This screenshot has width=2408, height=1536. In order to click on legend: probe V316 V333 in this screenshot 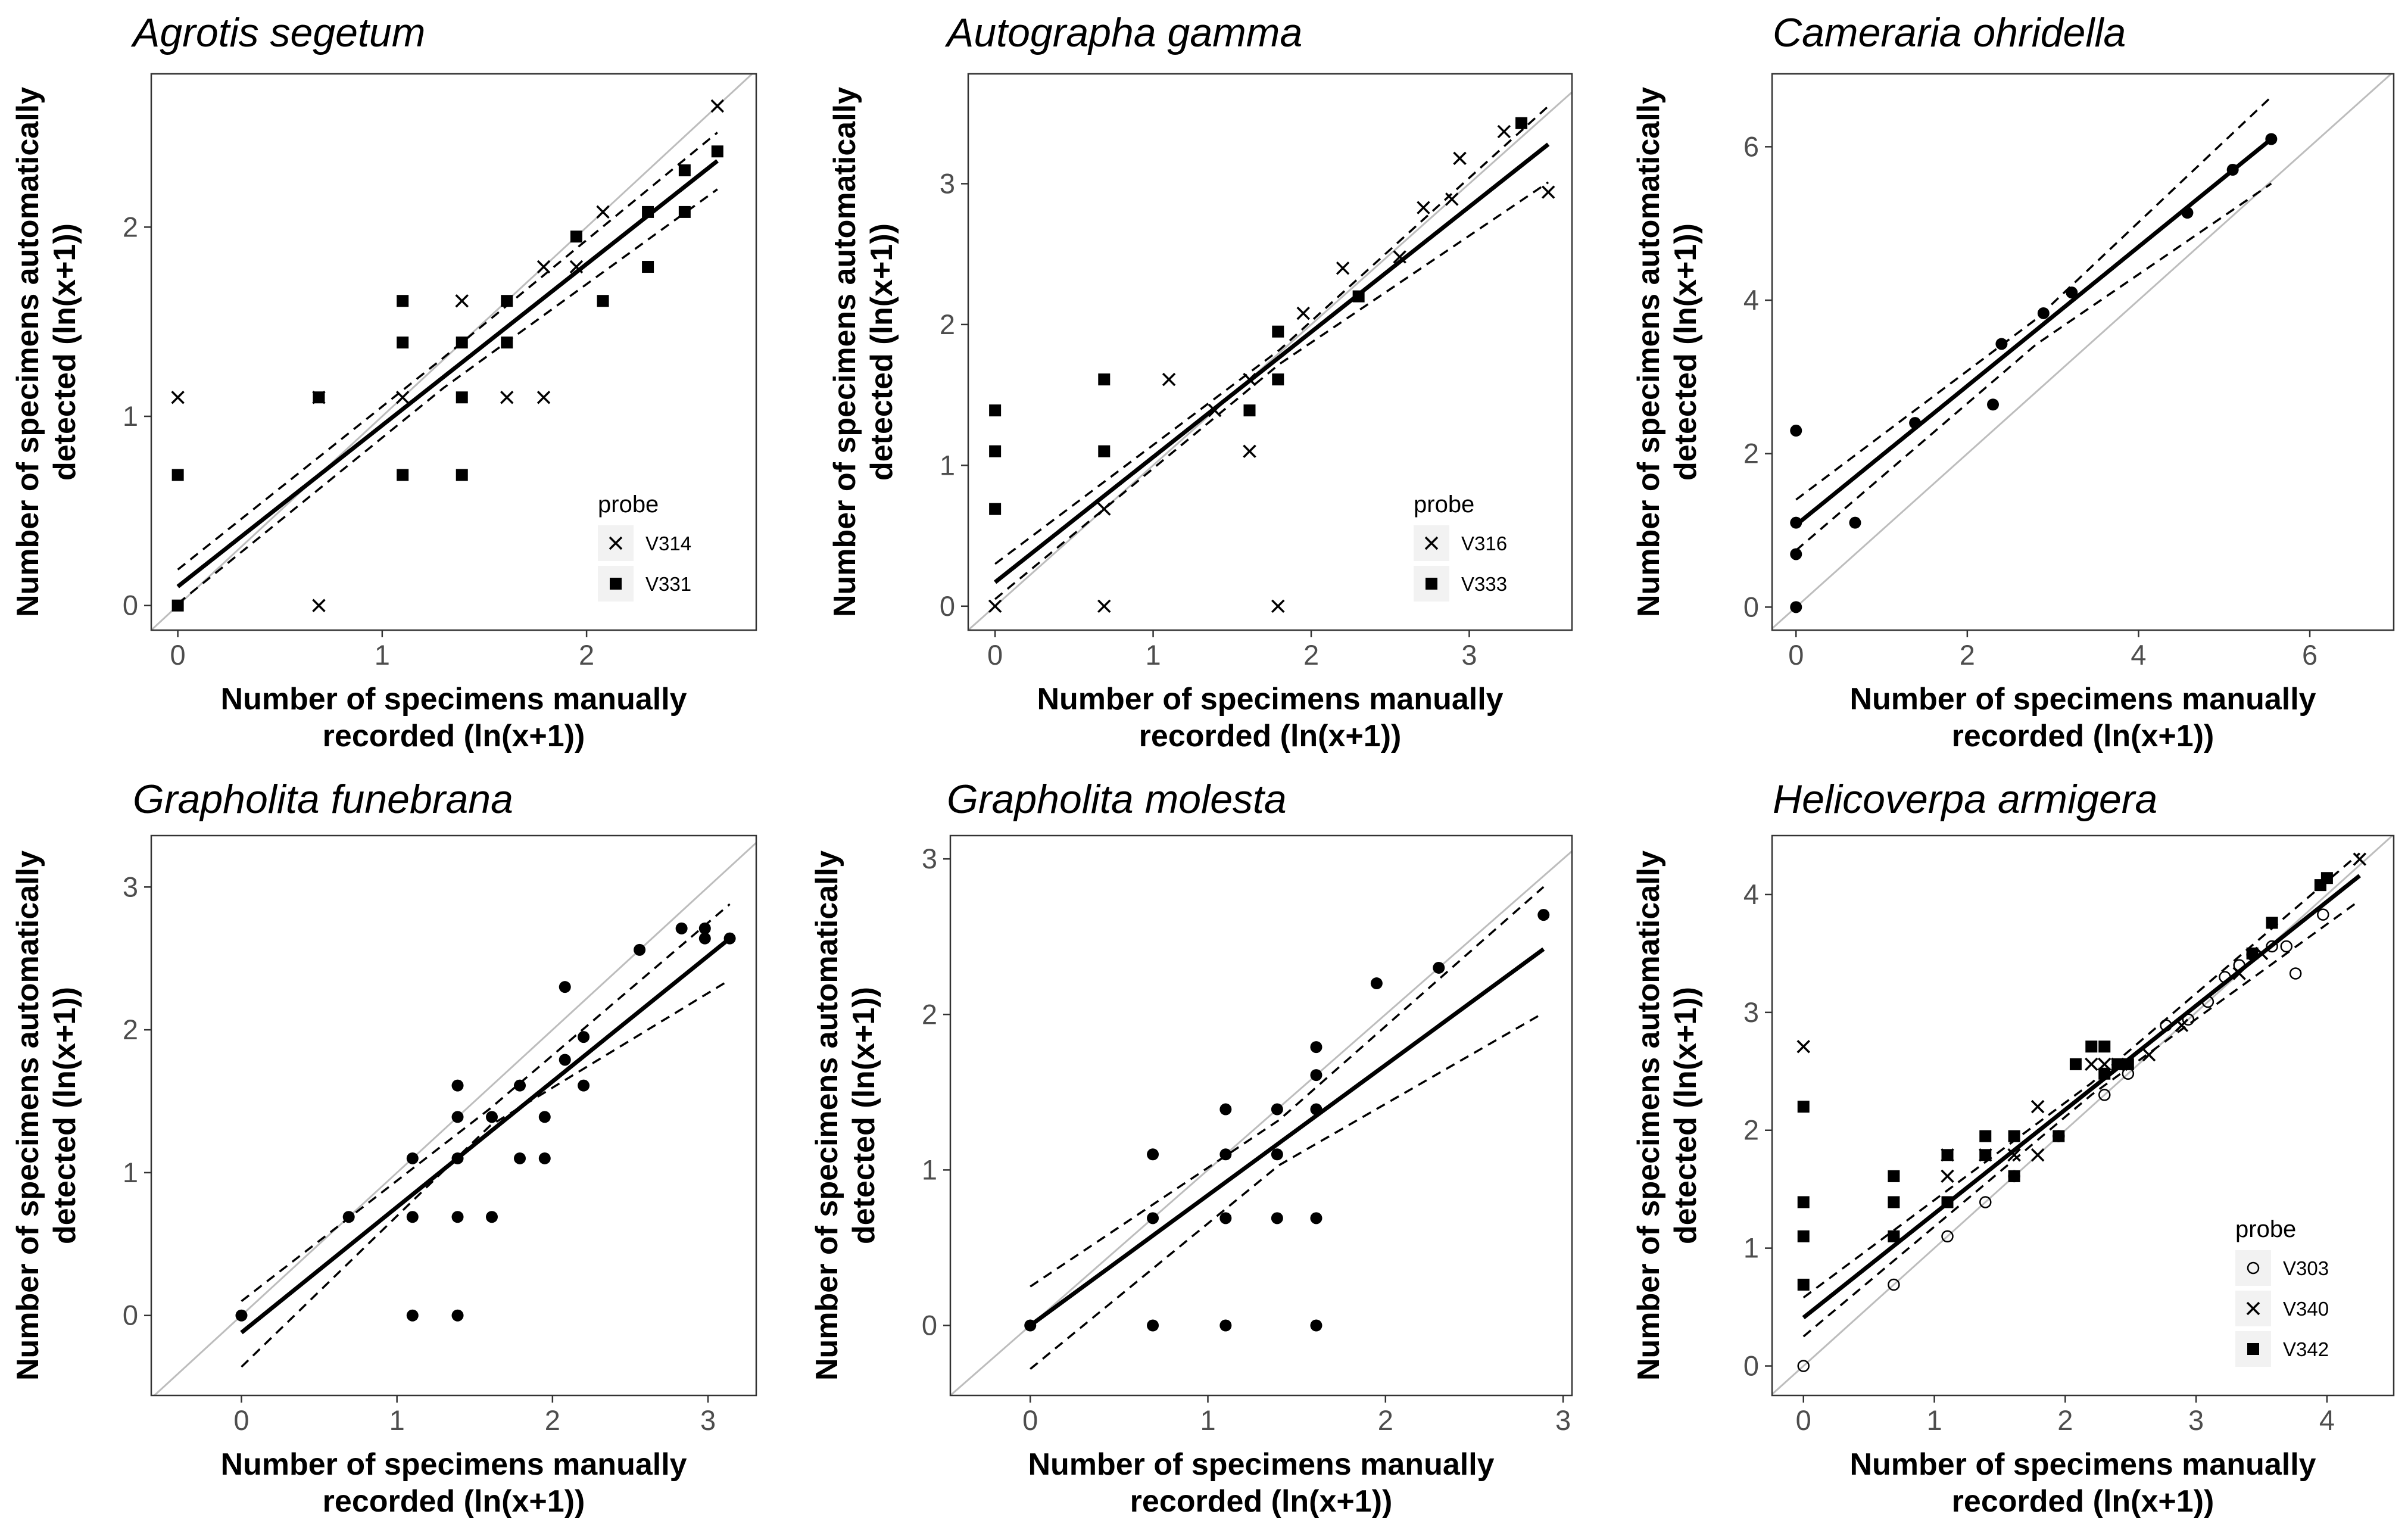, I will do `click(1482, 551)`.